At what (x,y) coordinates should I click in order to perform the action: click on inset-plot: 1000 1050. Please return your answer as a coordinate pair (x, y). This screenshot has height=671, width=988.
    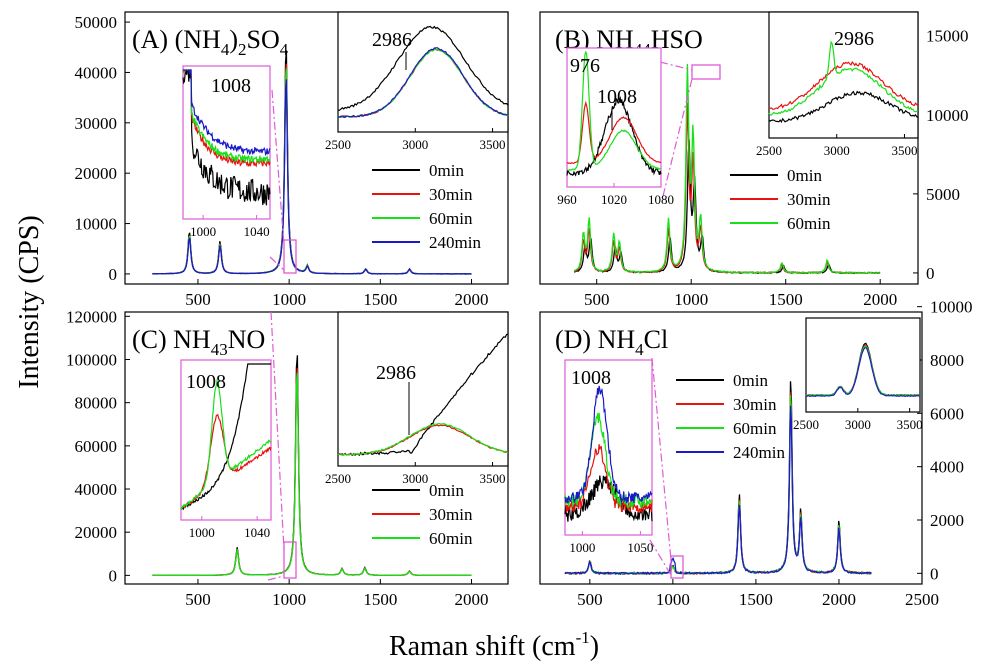
    Looking at the image, I should click on (608, 457).